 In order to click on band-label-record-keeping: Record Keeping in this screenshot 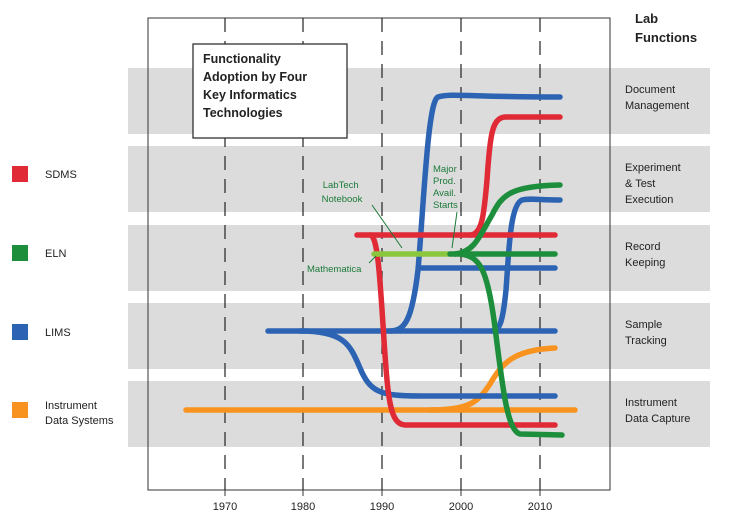, I will do `click(645, 255)`.